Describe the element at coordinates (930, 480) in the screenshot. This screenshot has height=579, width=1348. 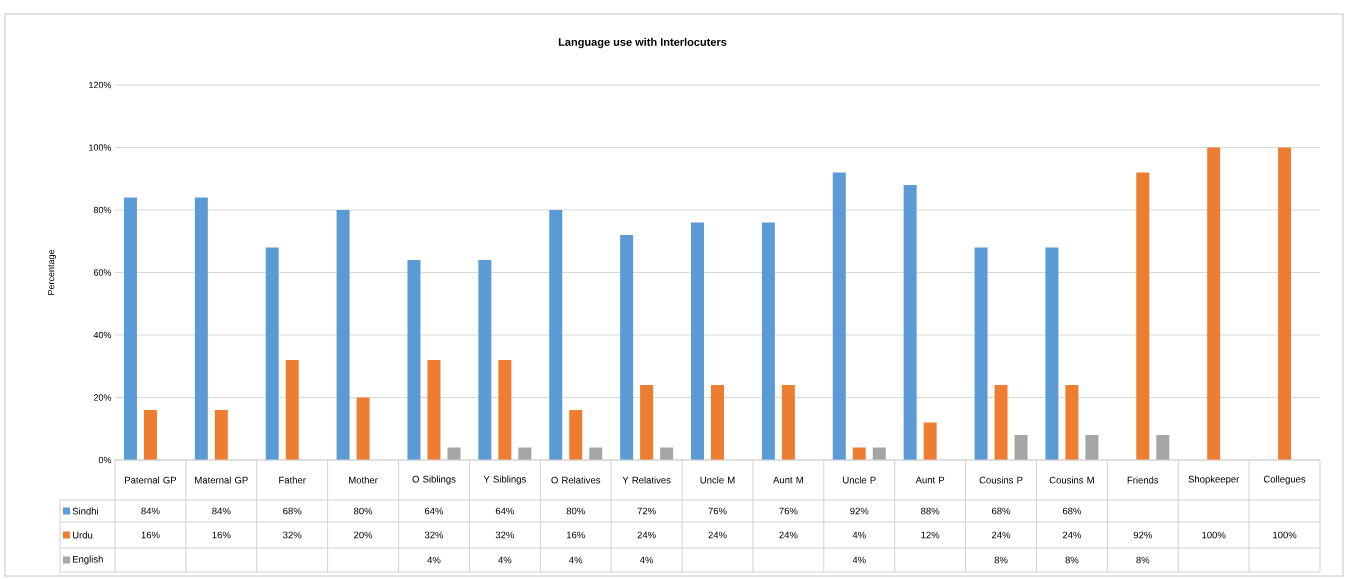
I see `x-tick-label: Aunt P` at that location.